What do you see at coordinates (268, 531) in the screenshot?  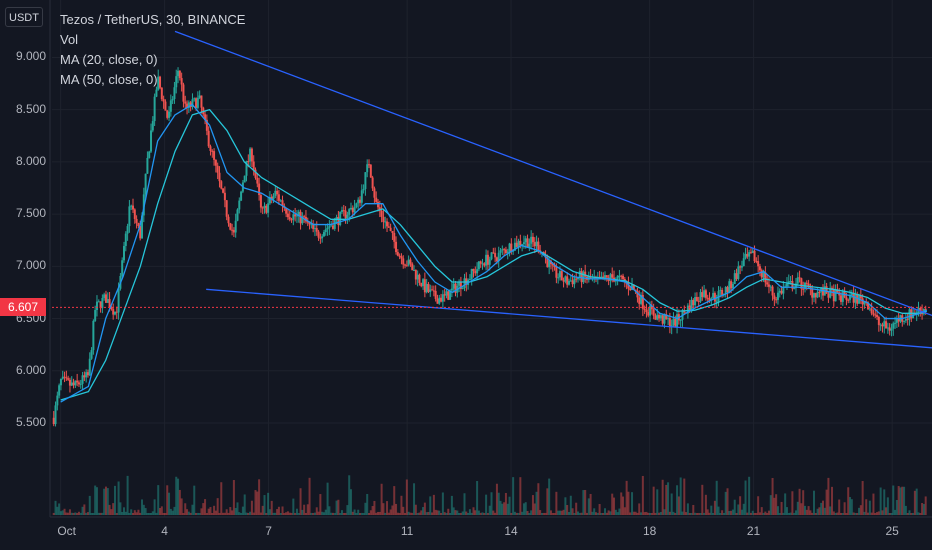 I see `time-tick-label: 7` at bounding box center [268, 531].